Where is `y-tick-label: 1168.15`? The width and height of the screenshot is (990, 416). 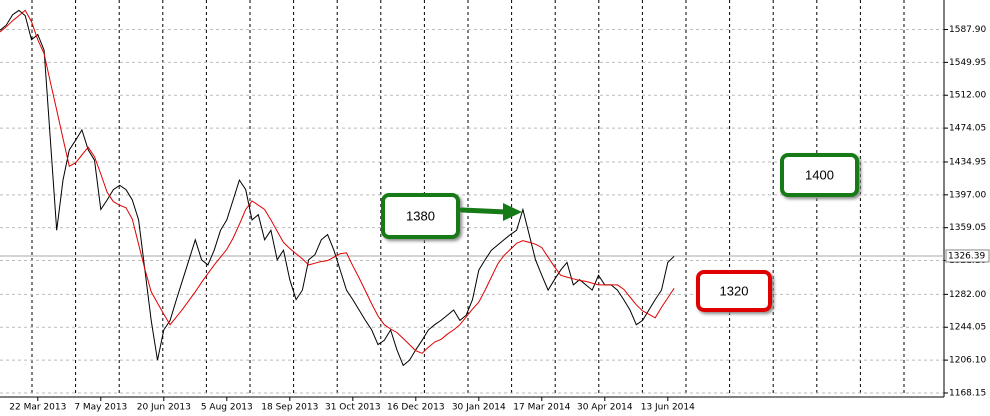 y-tick-label: 1168.15 is located at coordinates (967, 393).